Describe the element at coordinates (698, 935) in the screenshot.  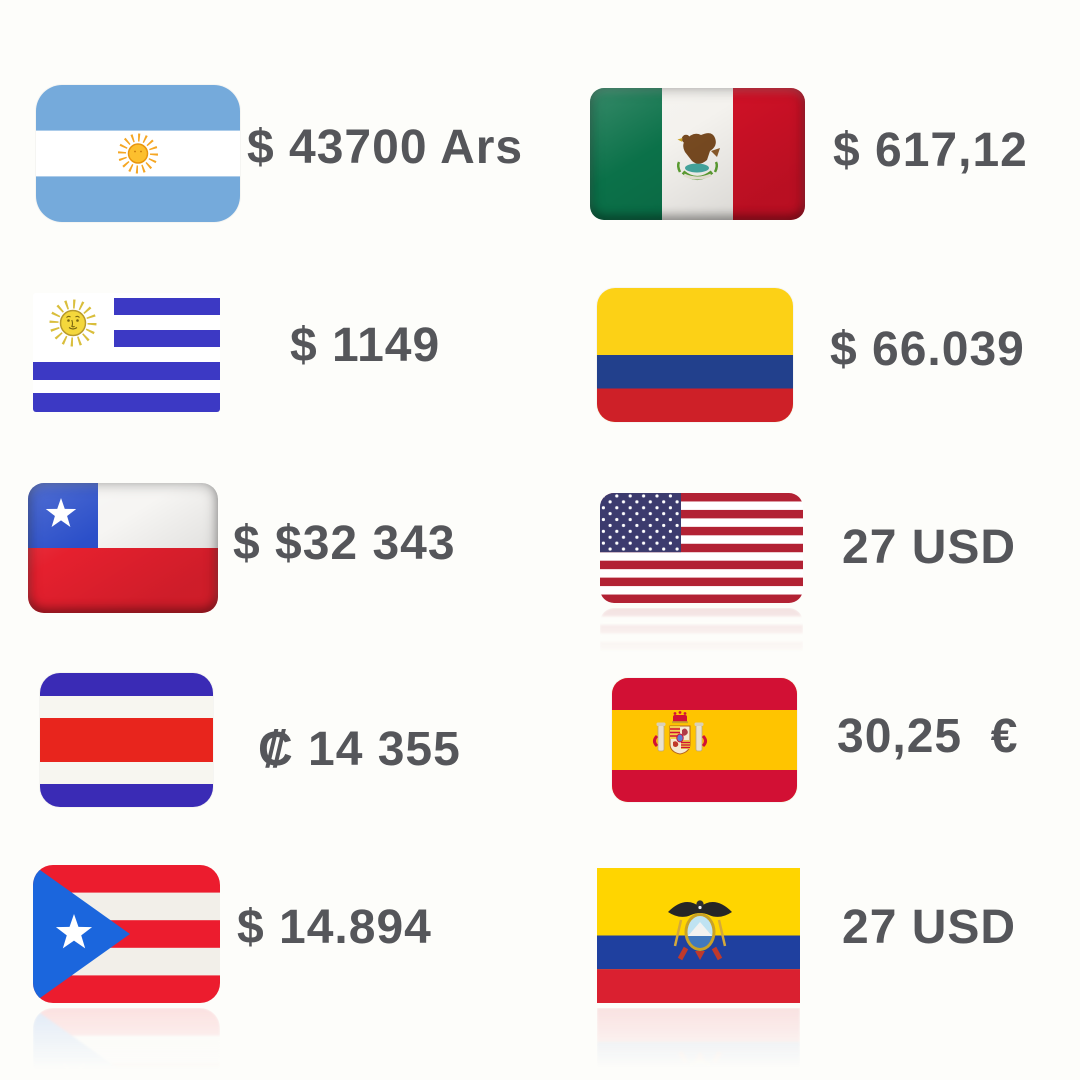
I see `ecuador-flag-icon` at that location.